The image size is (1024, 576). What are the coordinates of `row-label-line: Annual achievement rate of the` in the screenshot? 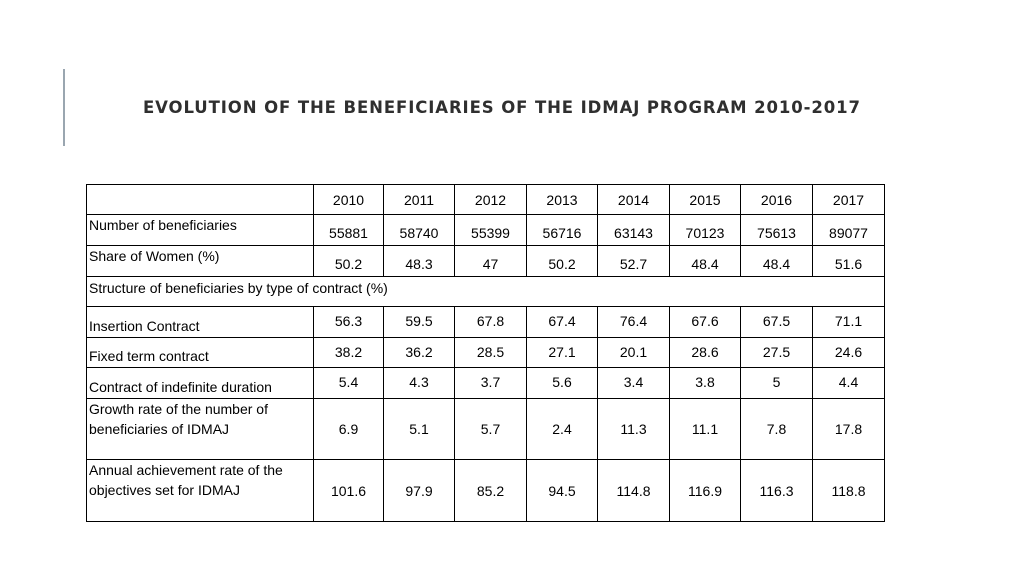 It's located at (186, 470).